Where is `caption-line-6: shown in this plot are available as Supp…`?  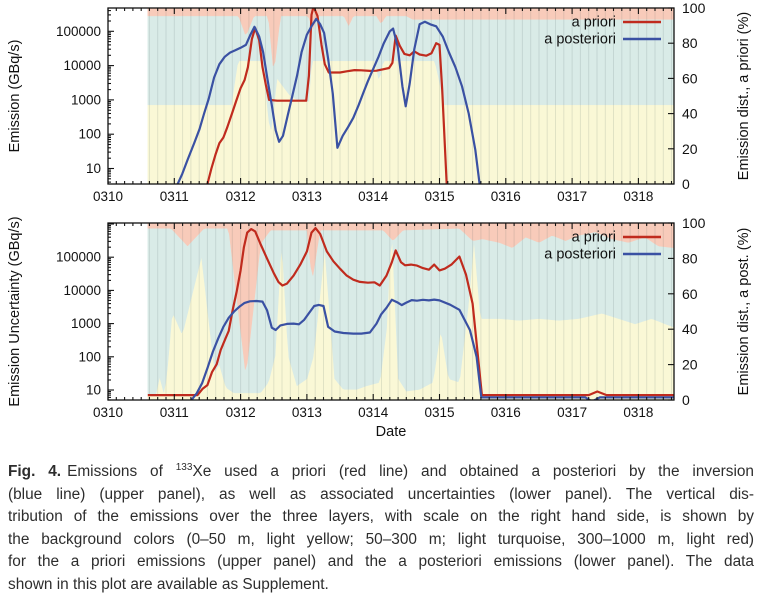
caption-line-6: shown in this plot are available as Supp… is located at coordinates (168, 584).